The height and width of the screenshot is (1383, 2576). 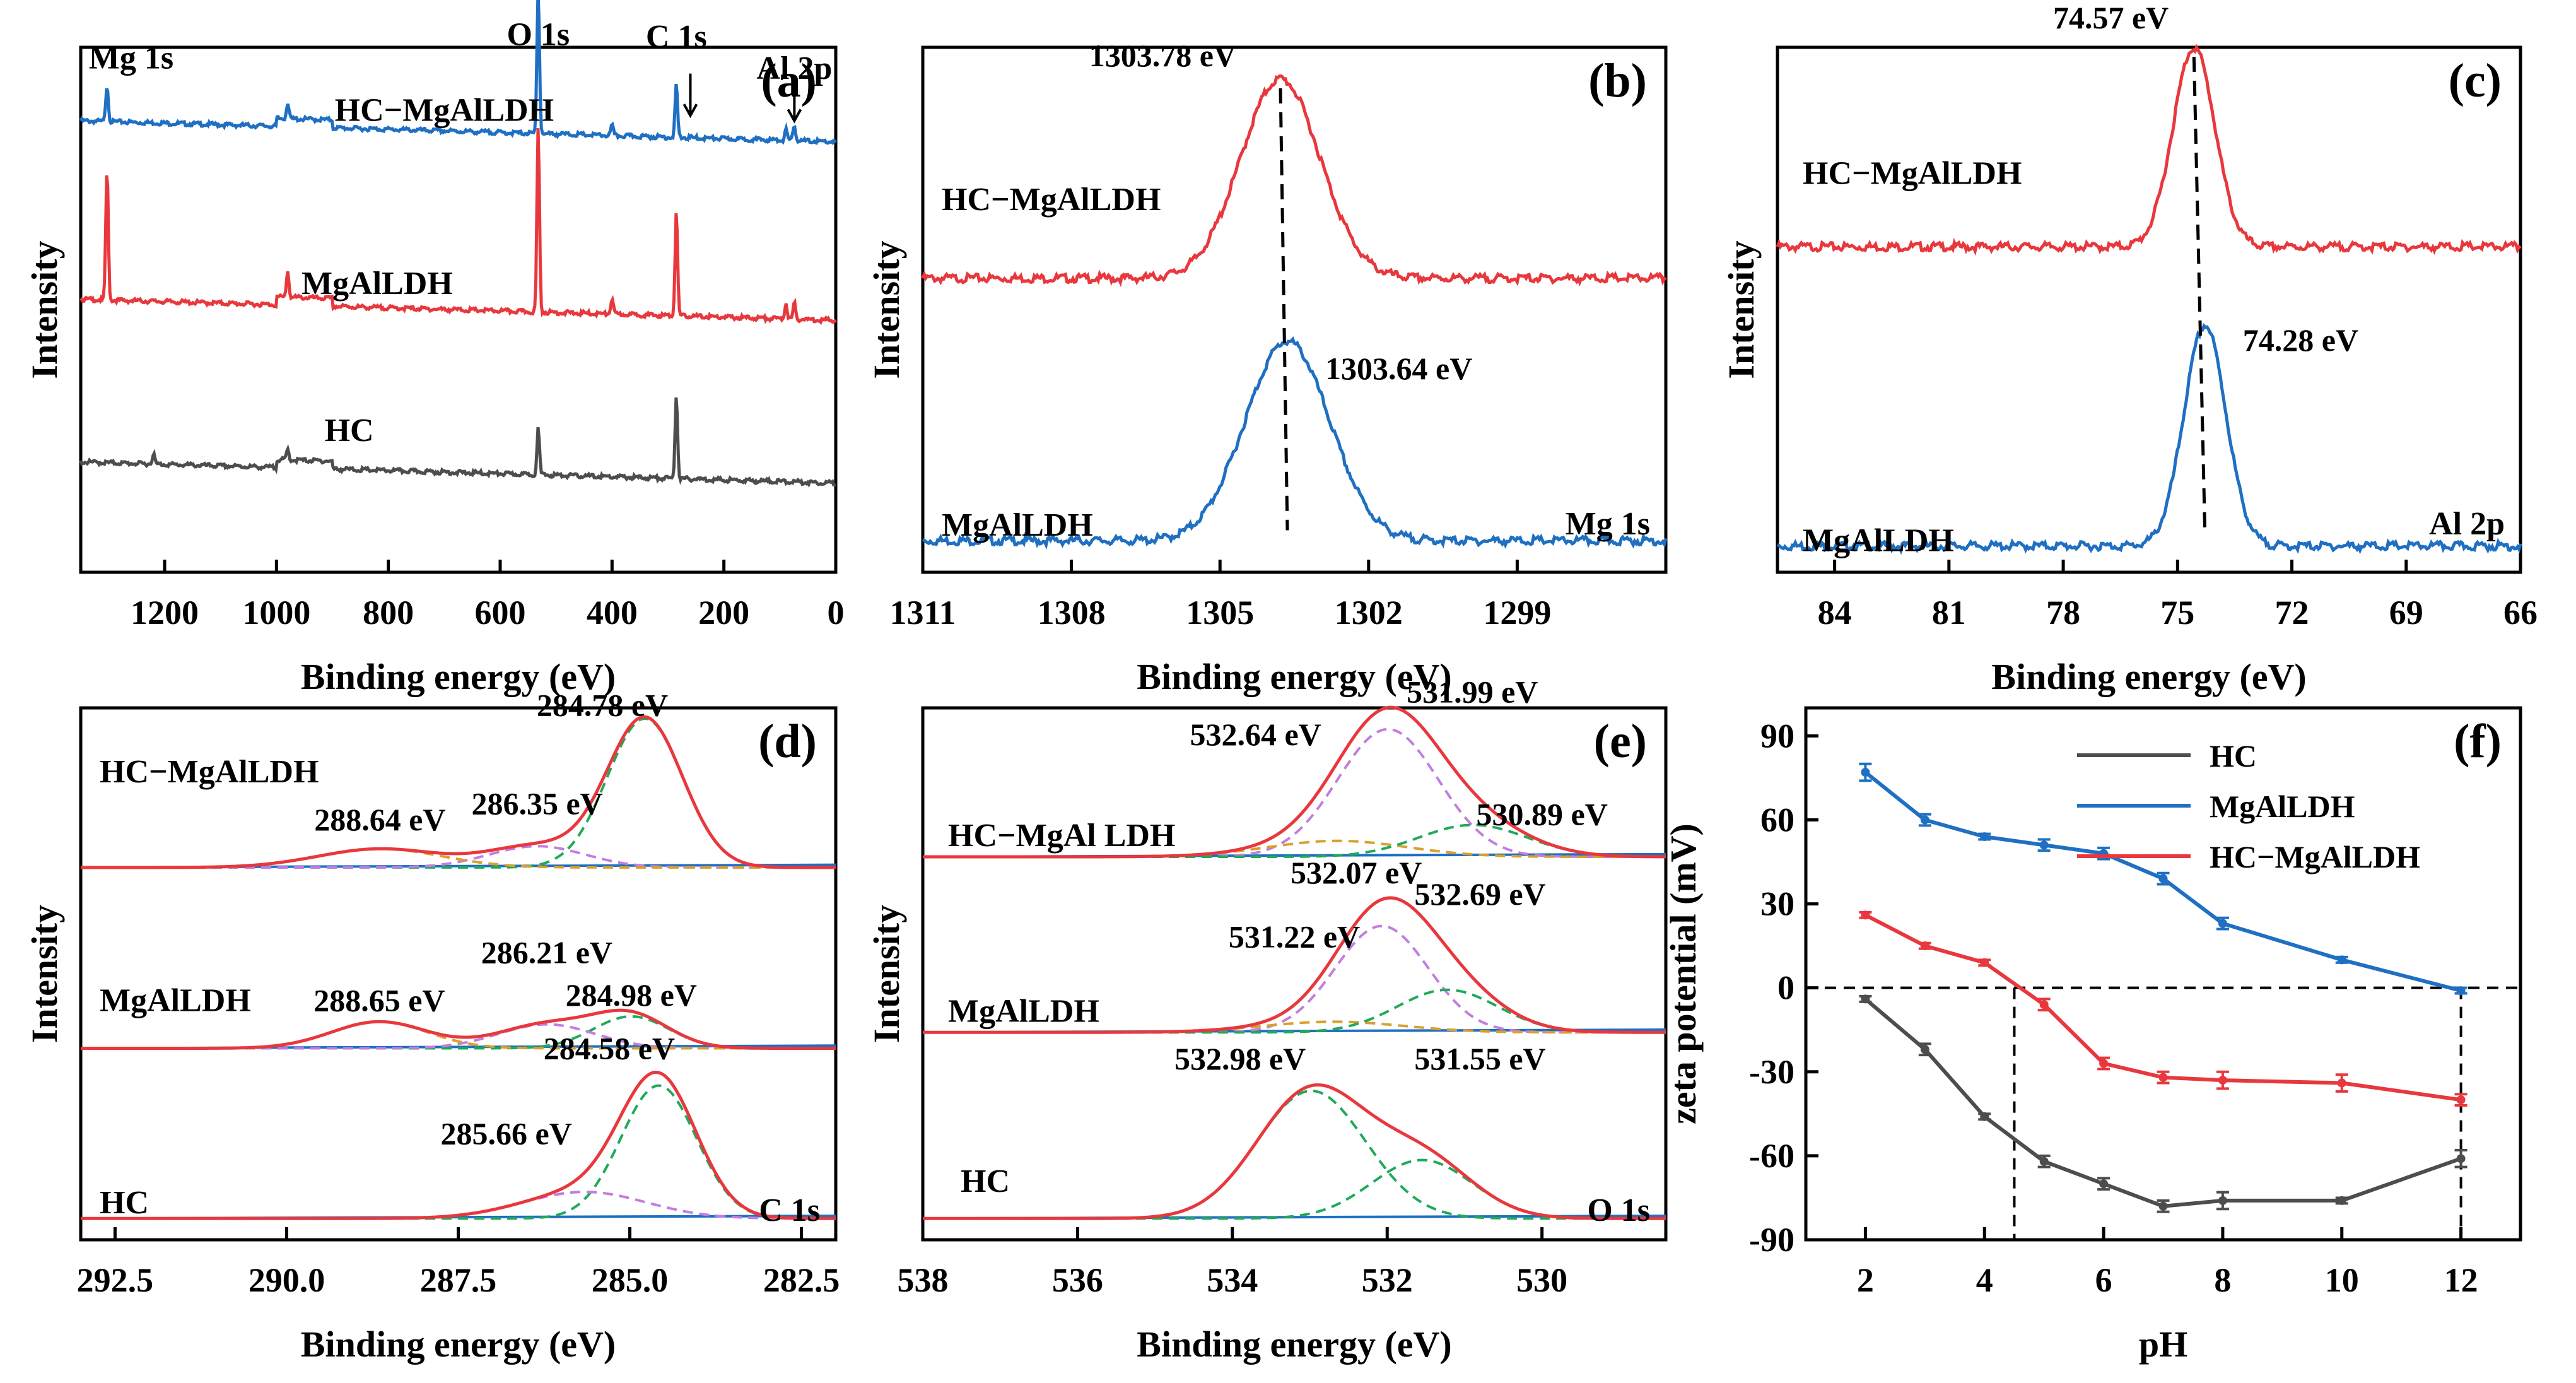 What do you see at coordinates (1162, 56) in the screenshot?
I see `peak-label: 1303.78 eV` at bounding box center [1162, 56].